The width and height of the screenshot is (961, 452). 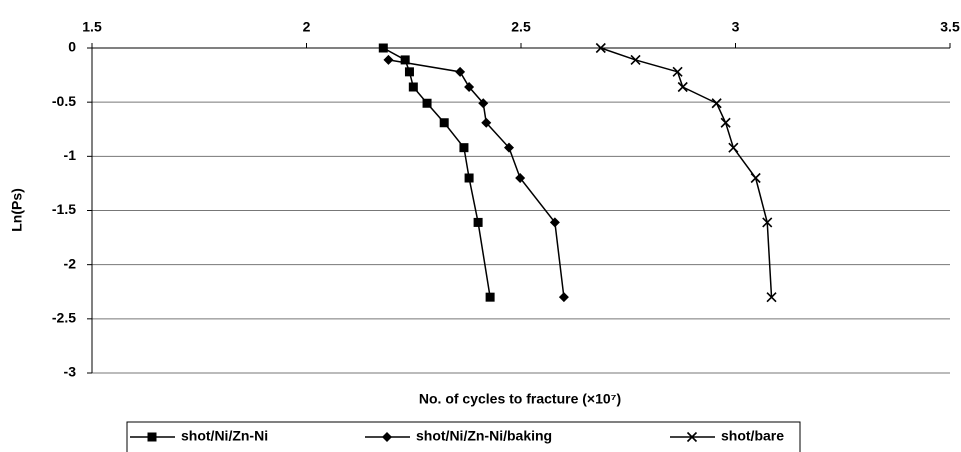 What do you see at coordinates (17, 210) in the screenshot?
I see `y-axis-title: Ln(Ps)` at bounding box center [17, 210].